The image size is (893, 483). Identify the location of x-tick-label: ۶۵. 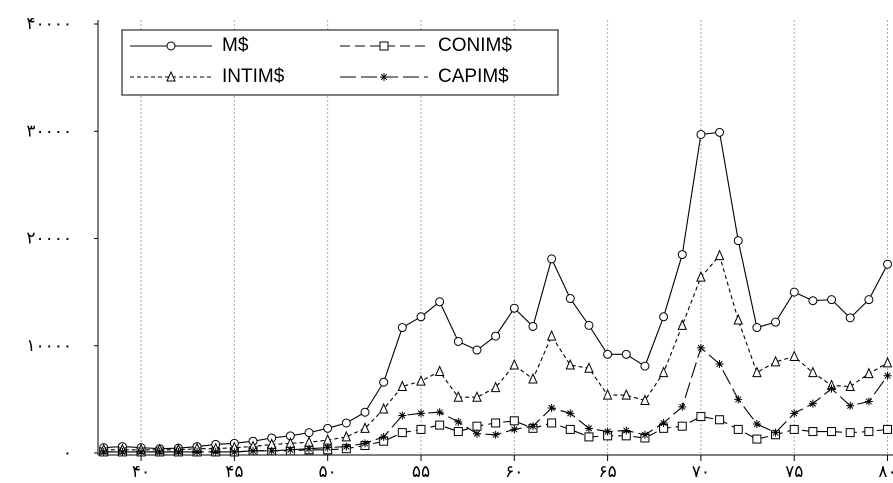
(607, 472).